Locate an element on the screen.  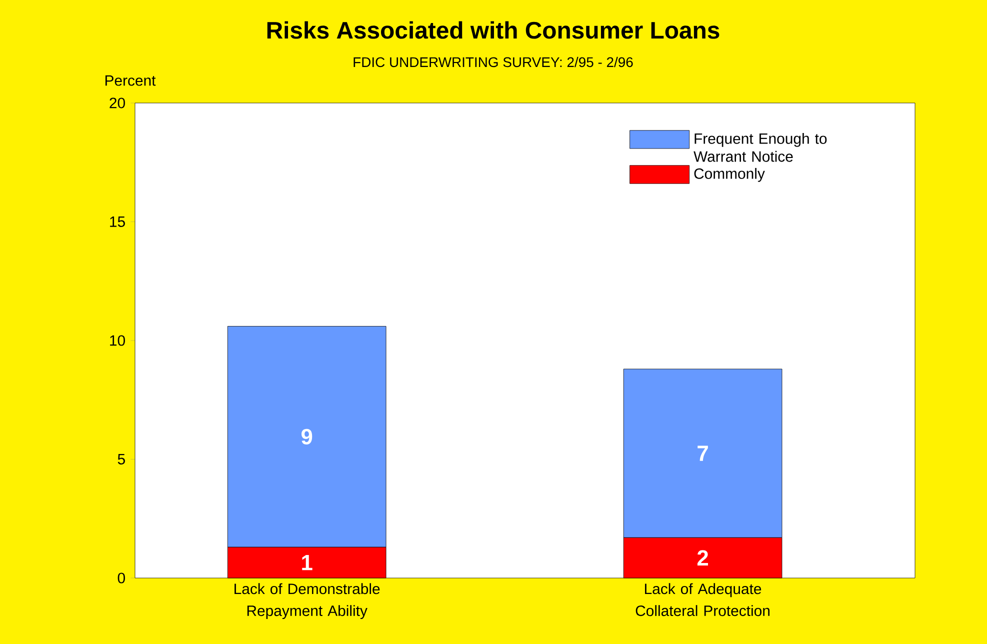
y-tick-label: 20 is located at coordinates (117, 103).